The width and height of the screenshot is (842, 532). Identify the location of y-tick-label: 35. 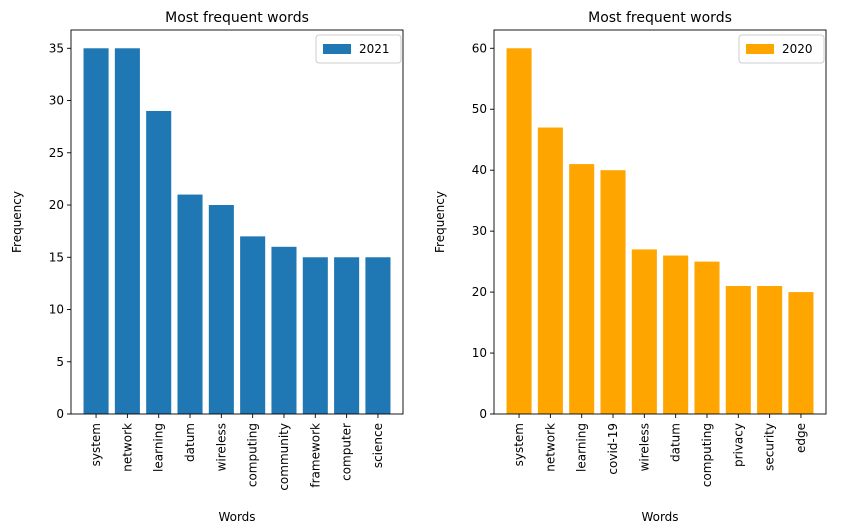
(56, 48).